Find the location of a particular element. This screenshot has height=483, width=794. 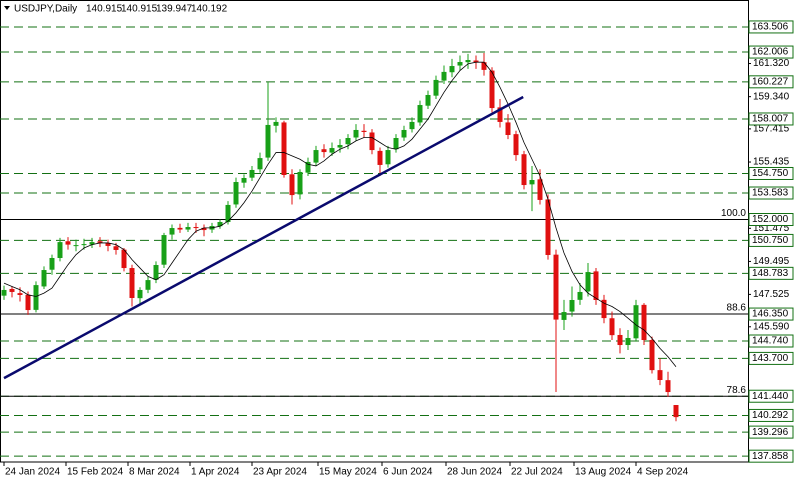

y-tick-label: 155.435 is located at coordinates (771, 162).